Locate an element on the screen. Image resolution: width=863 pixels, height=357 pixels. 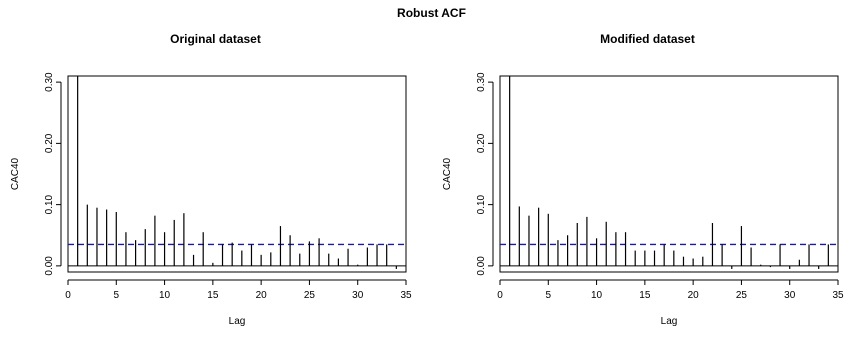
chart-main-title: Robust ACF is located at coordinates (431, 13).